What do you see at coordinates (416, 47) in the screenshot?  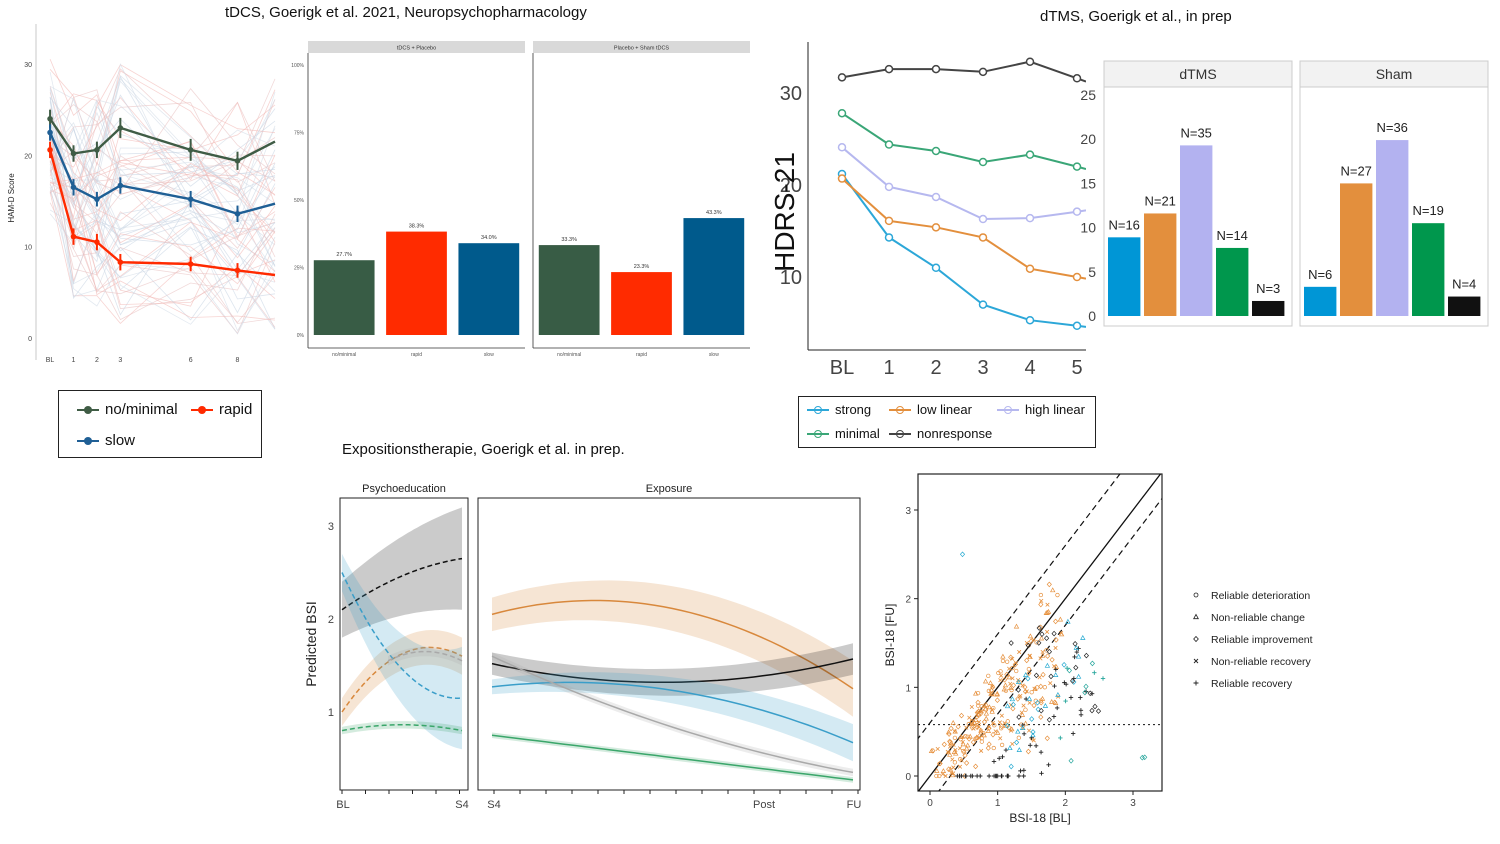 I see `facet-strip` at bounding box center [416, 47].